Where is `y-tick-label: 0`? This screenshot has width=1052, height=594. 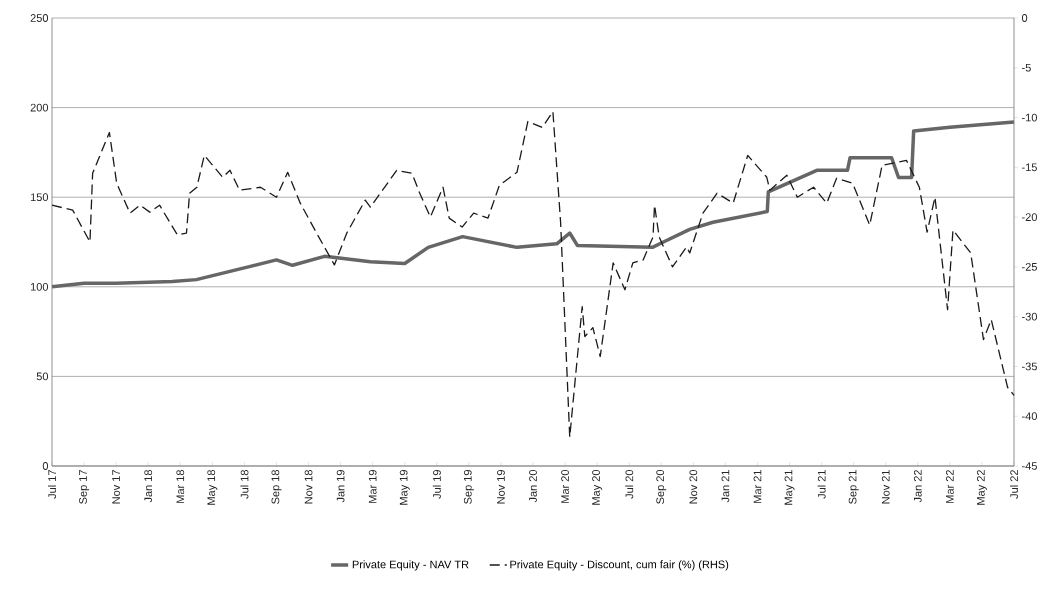
y-tick-label: 0 is located at coordinates (45, 466).